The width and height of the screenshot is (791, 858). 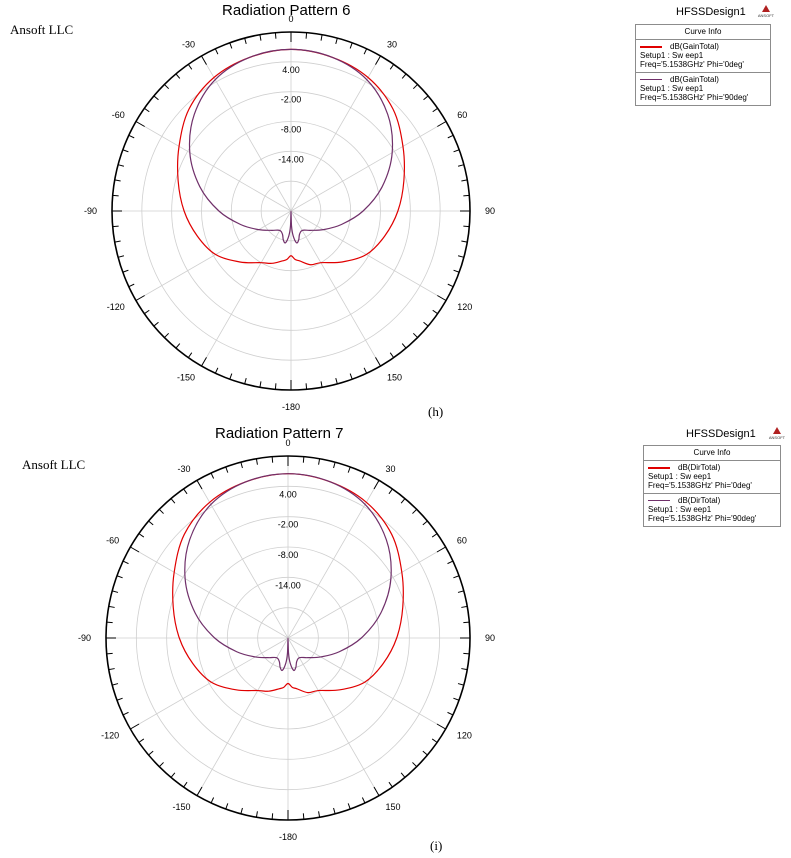 I want to click on angle-tick-label: 0, so click(x=290, y=19).